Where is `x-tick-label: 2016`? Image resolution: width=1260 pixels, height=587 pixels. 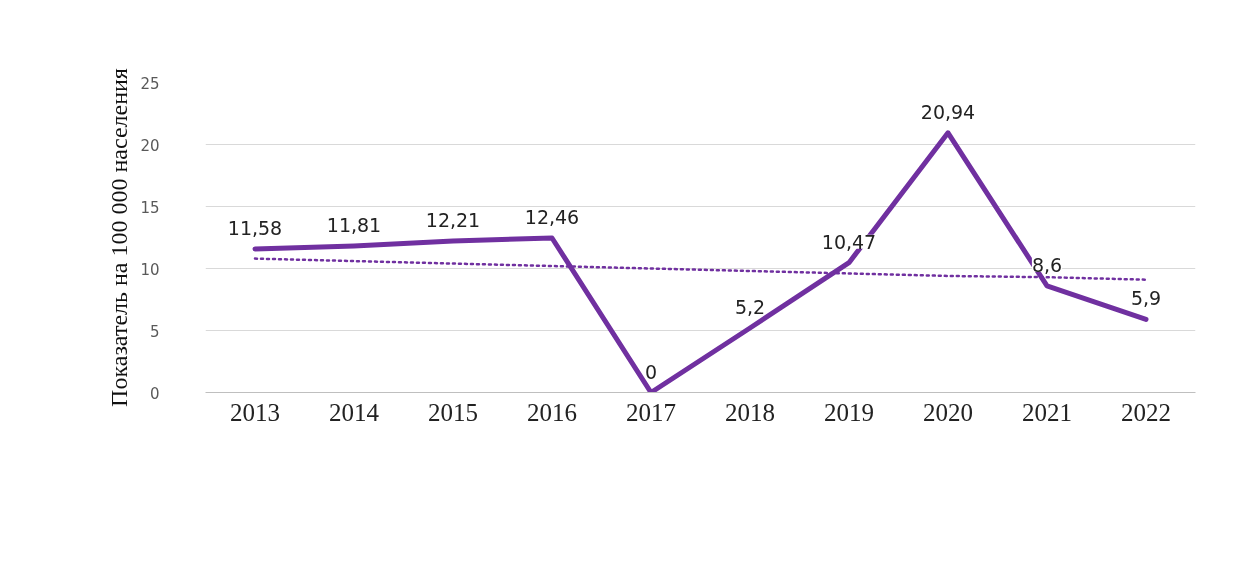 x-tick-label: 2016 is located at coordinates (552, 412).